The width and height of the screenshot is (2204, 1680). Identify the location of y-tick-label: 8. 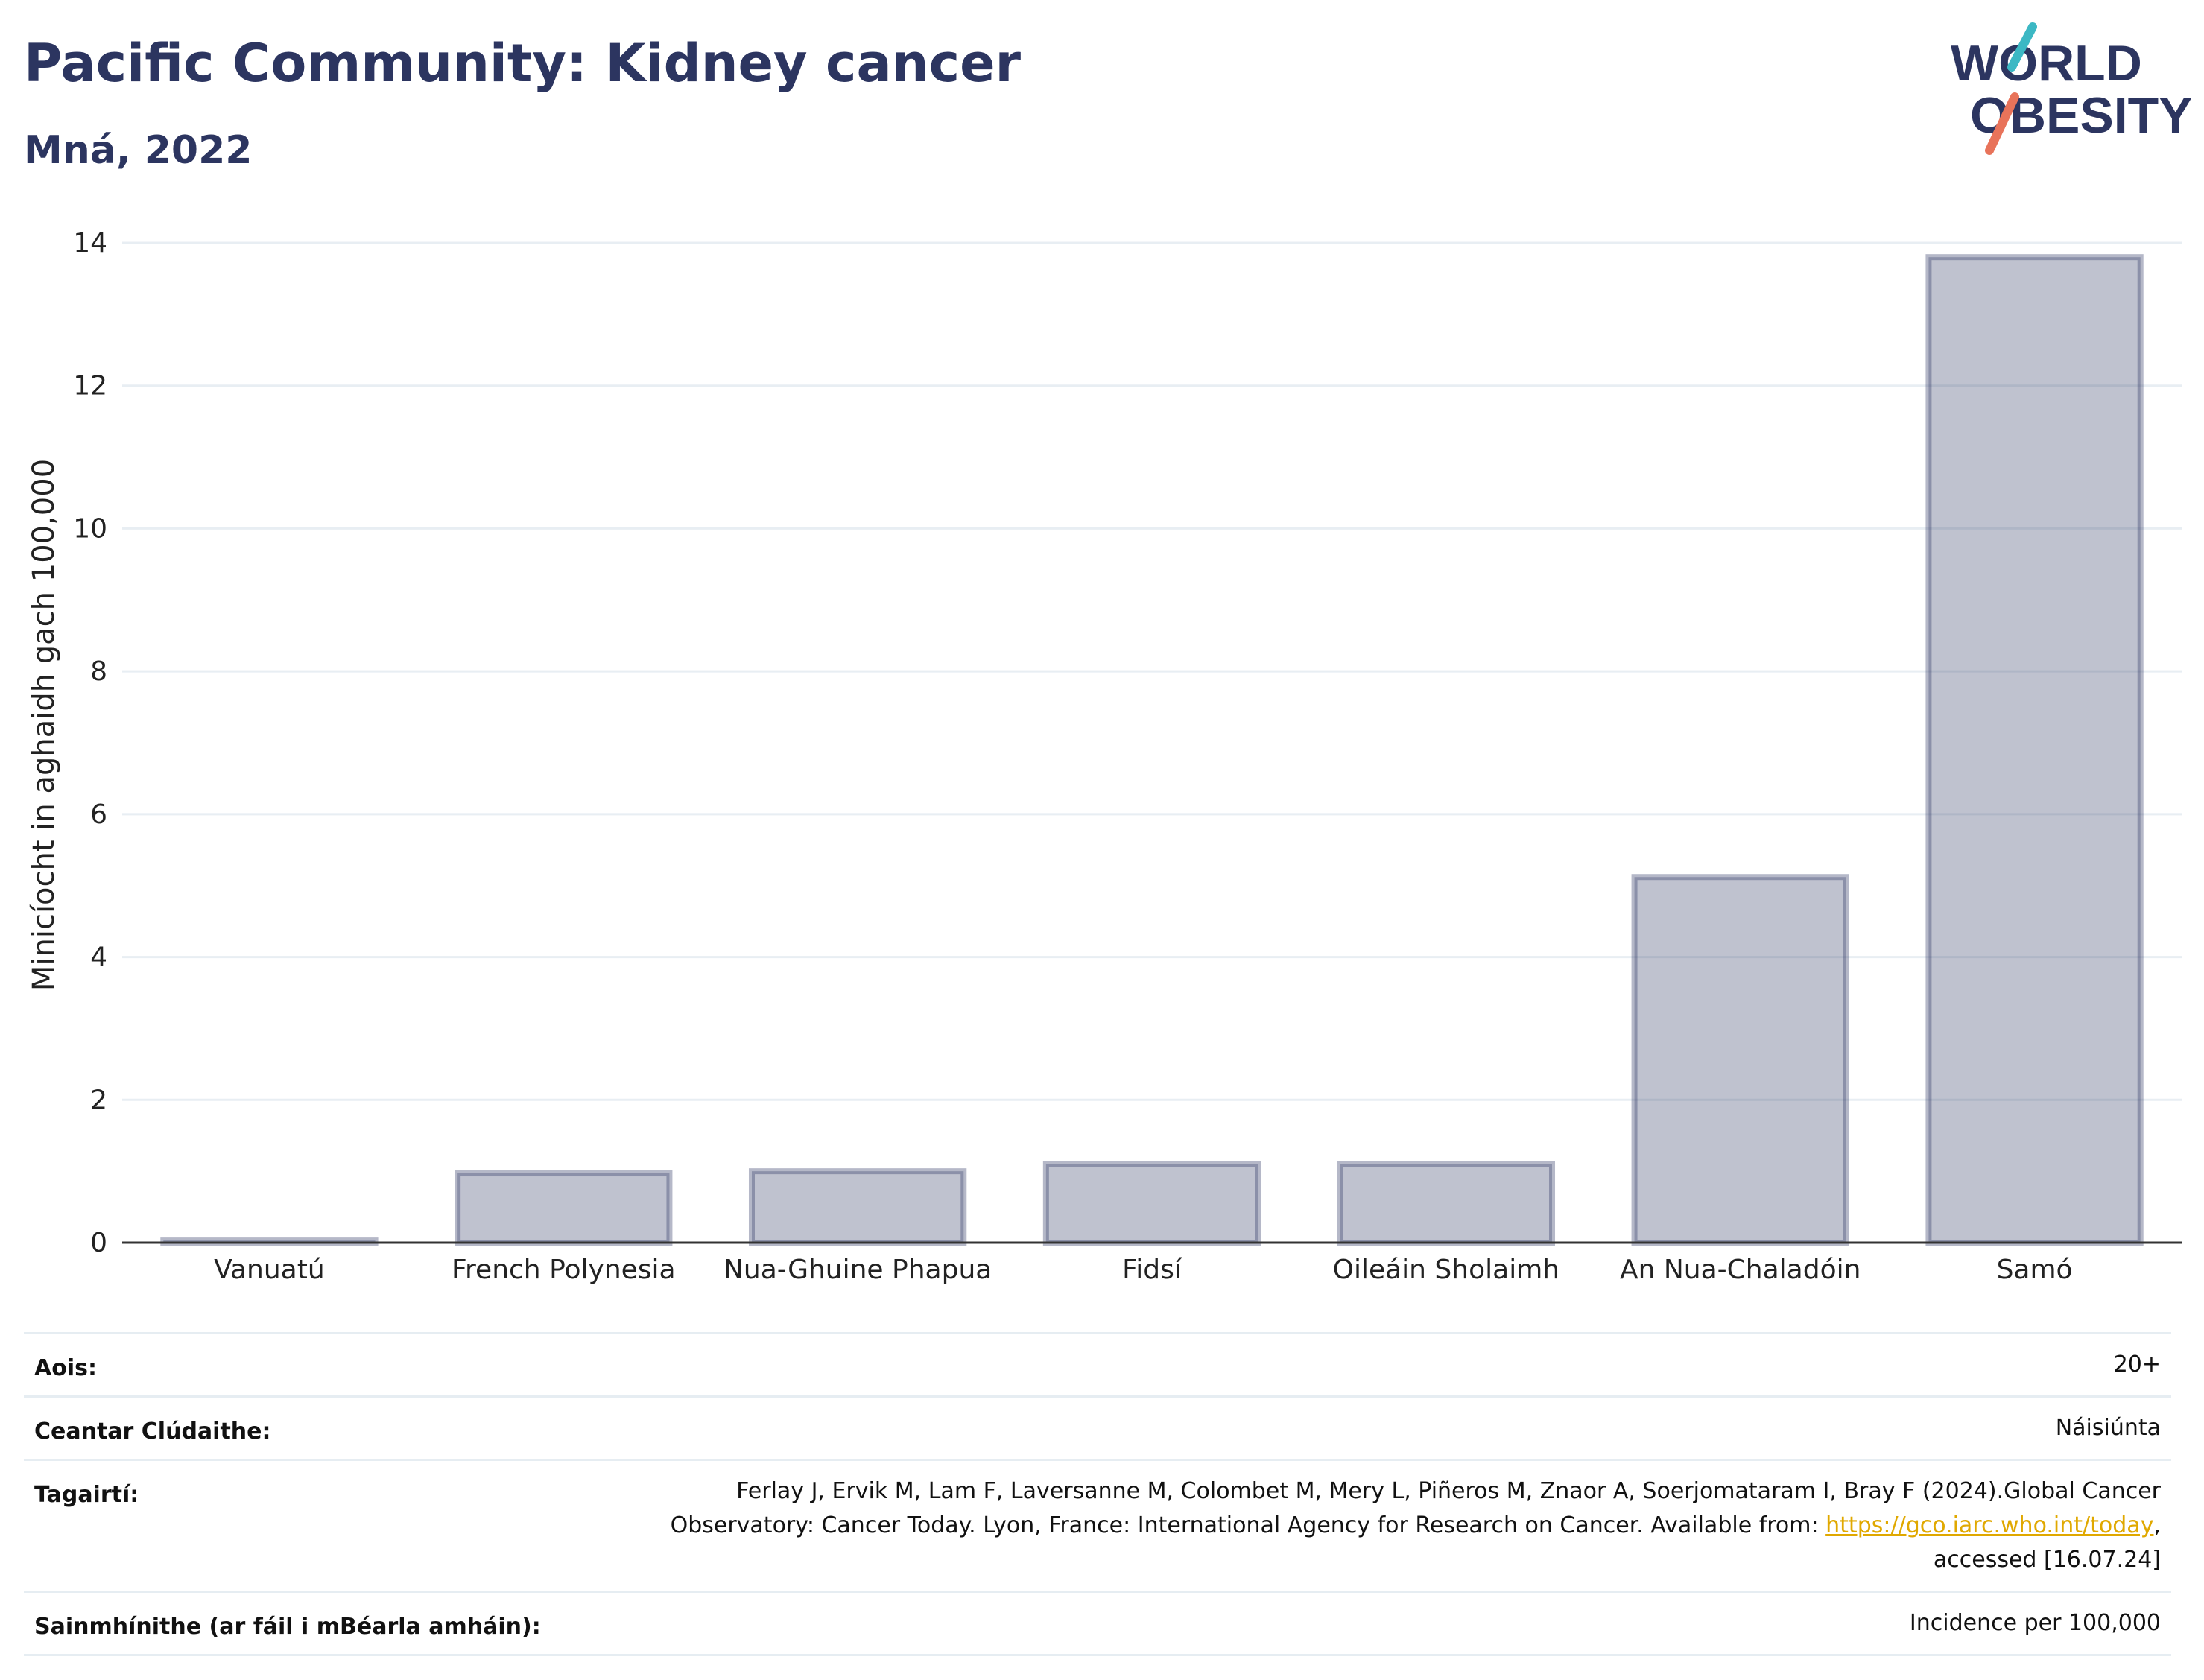
(98, 671).